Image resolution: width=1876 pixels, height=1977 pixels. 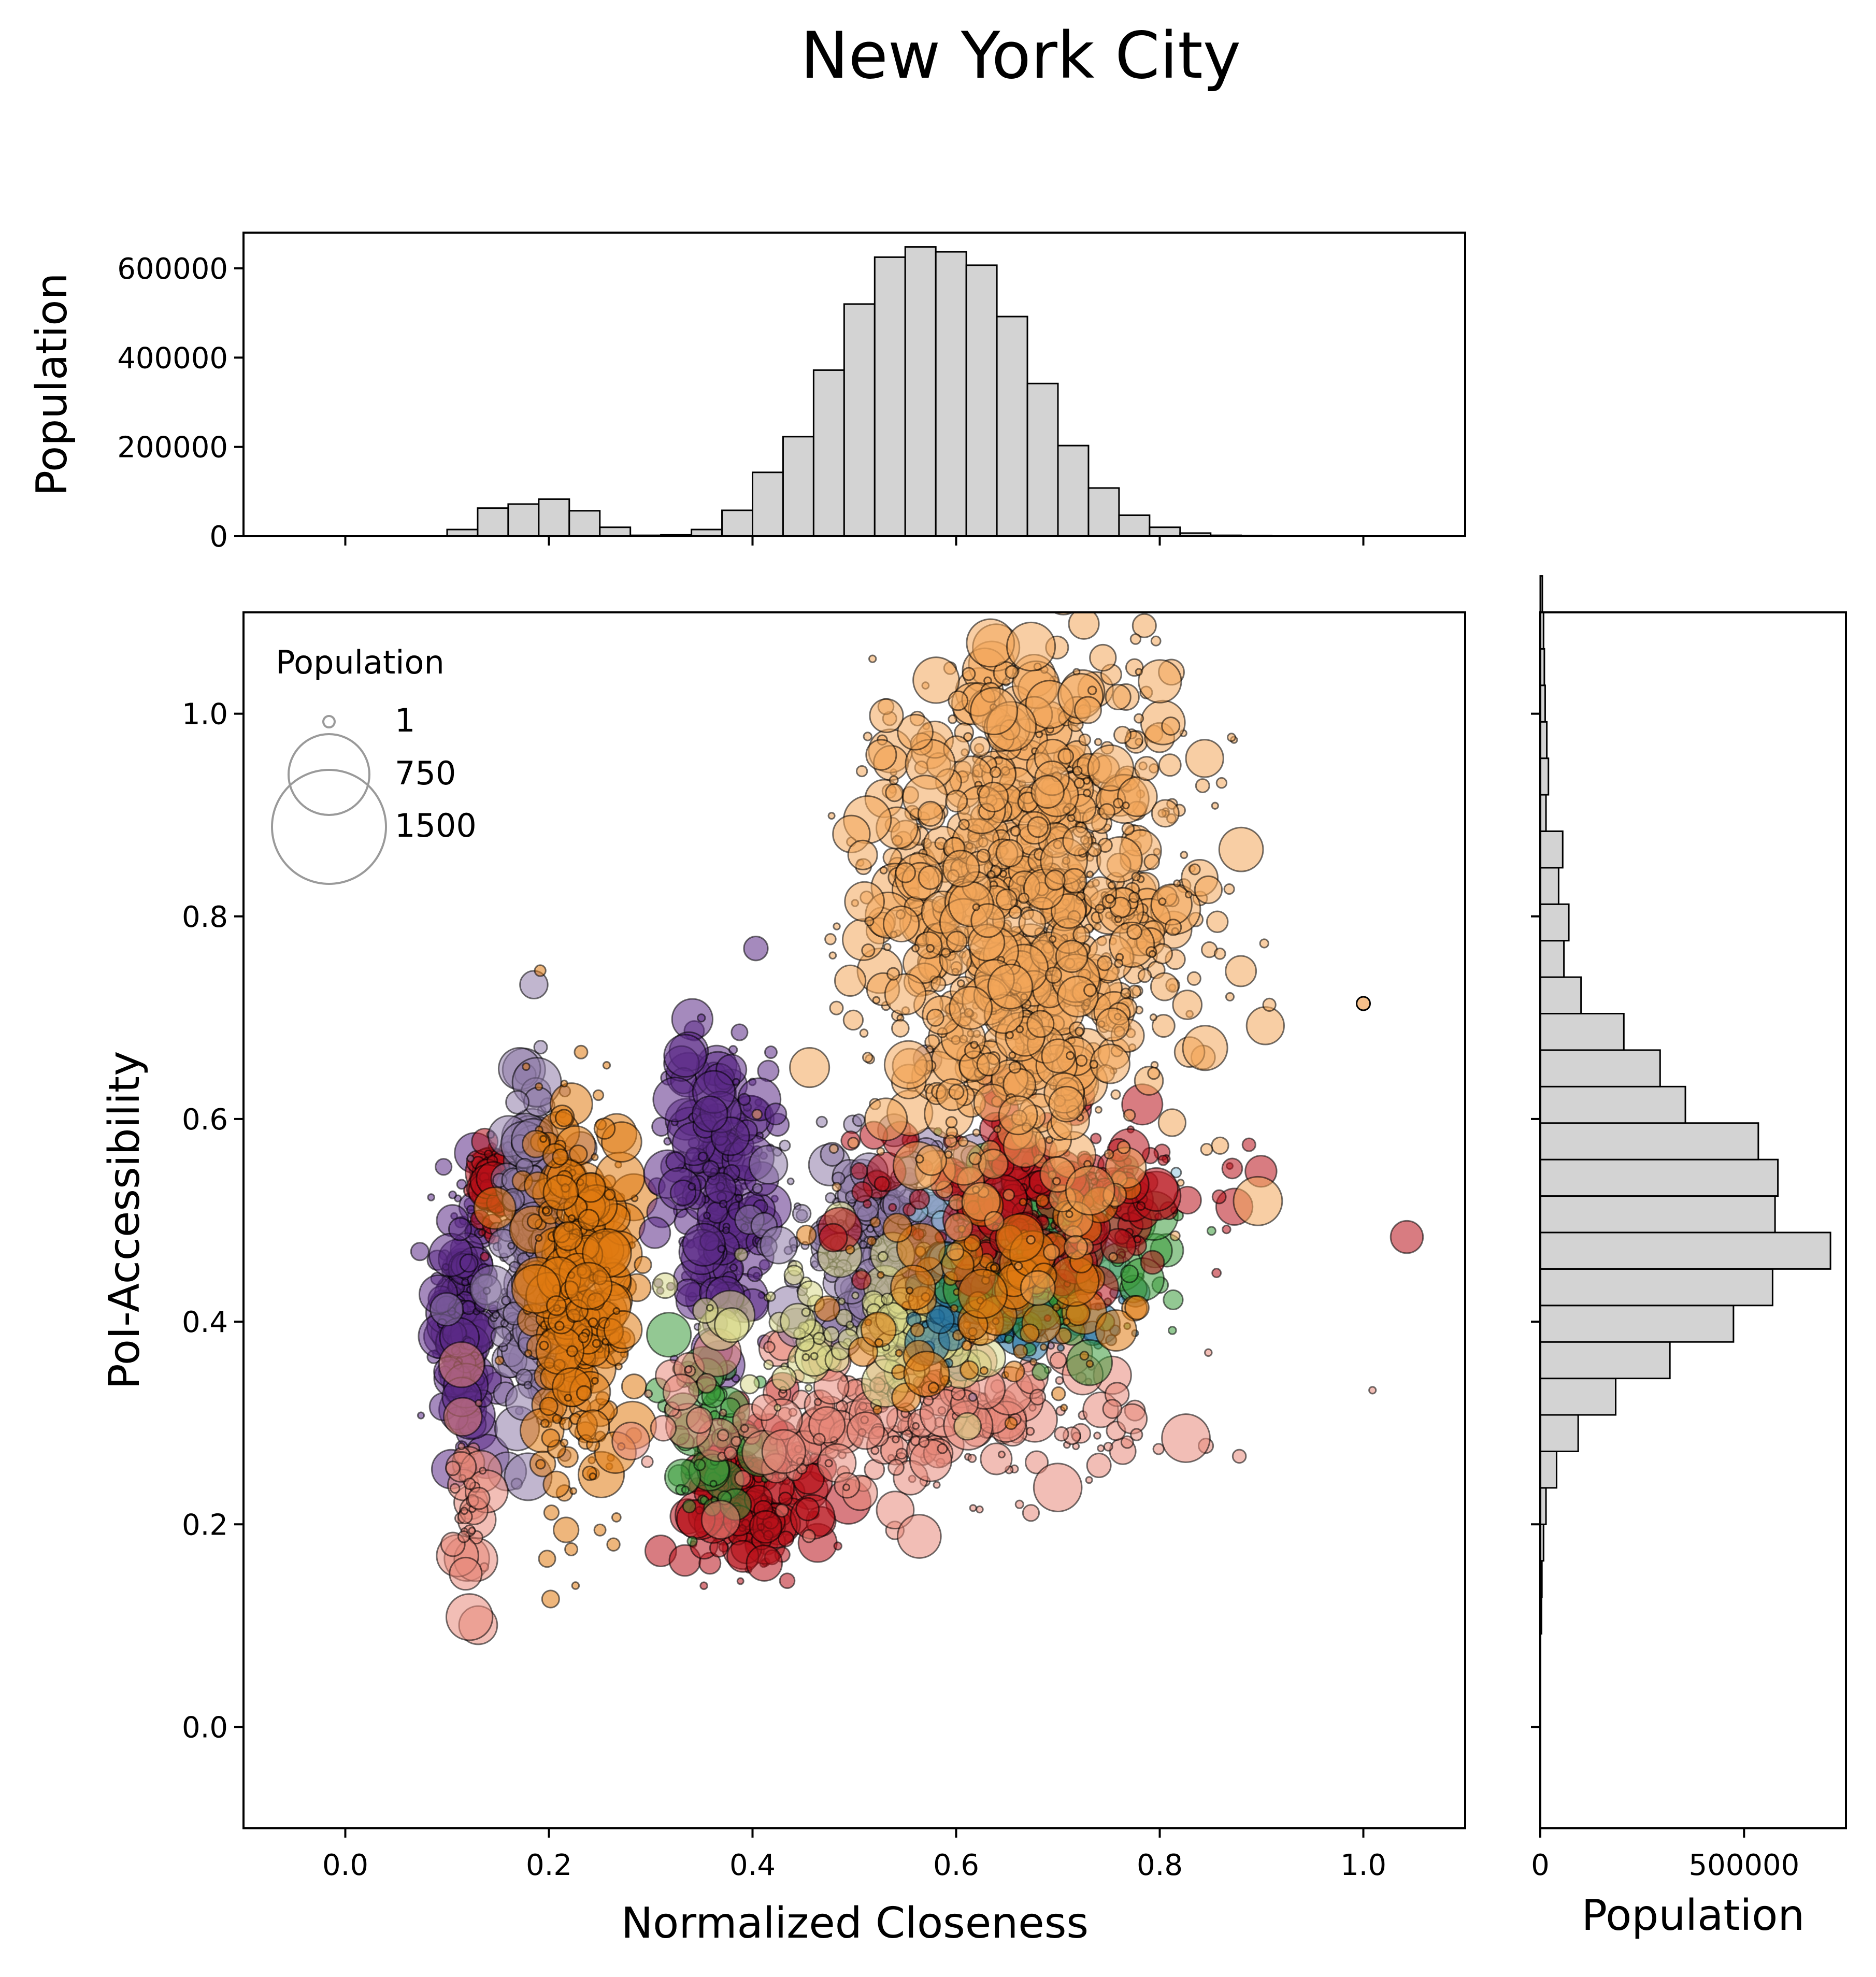 I want to click on legend-label-1: 1, so click(x=405, y=720).